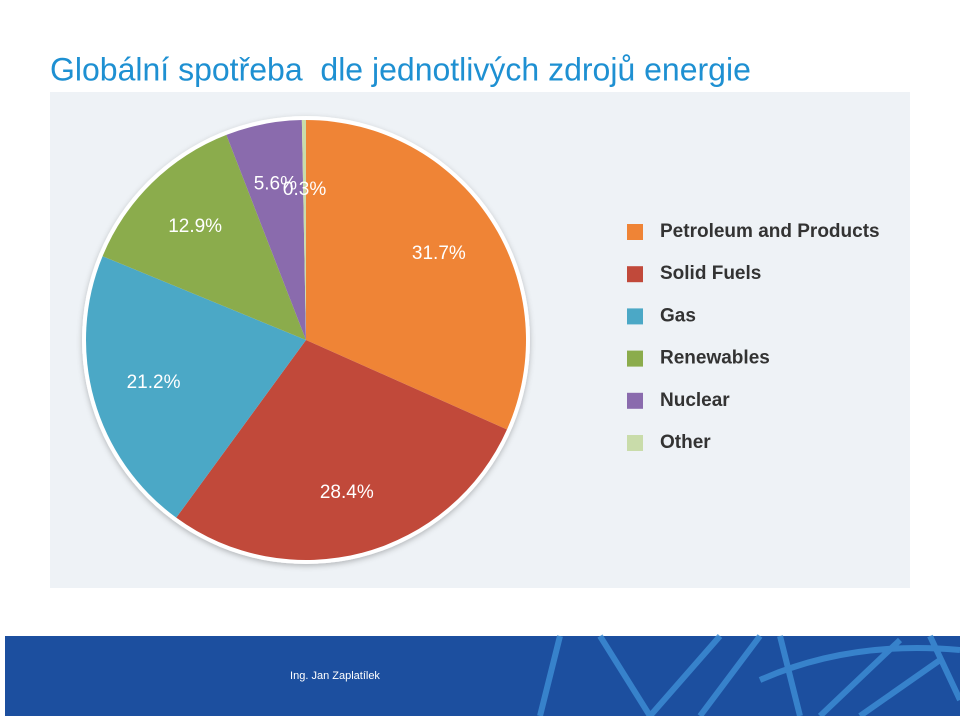  What do you see at coordinates (304, 189) in the screenshot?
I see `slice-label: 0.3%` at bounding box center [304, 189].